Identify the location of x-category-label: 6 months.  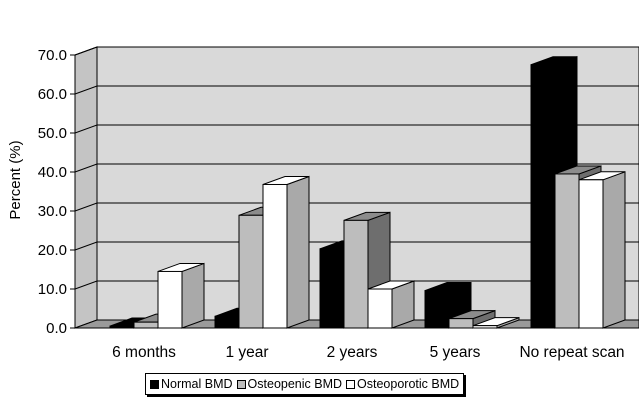
(144, 352).